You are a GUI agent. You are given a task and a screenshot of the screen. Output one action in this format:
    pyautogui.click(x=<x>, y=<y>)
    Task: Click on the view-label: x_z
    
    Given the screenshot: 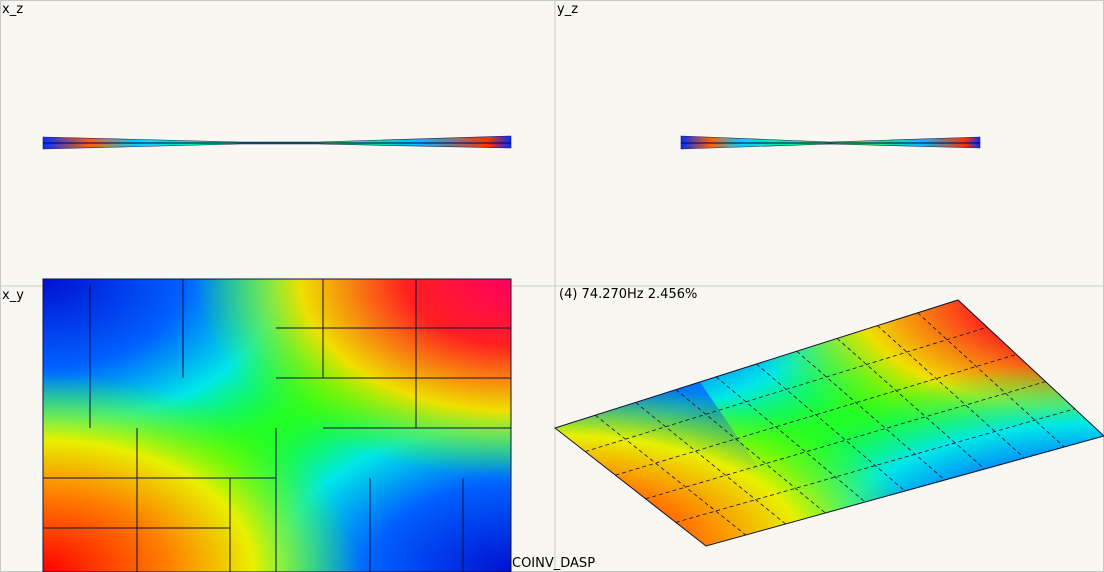 What is the action you would take?
    pyautogui.click(x=12, y=9)
    